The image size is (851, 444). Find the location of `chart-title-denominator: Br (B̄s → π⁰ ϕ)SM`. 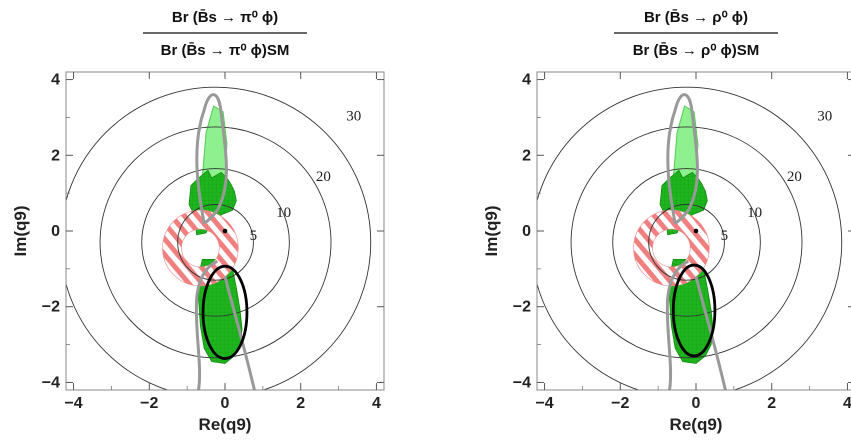

chart-title-denominator: Br (B̄s → π⁰ ϕ)SM is located at coordinates (225, 50).